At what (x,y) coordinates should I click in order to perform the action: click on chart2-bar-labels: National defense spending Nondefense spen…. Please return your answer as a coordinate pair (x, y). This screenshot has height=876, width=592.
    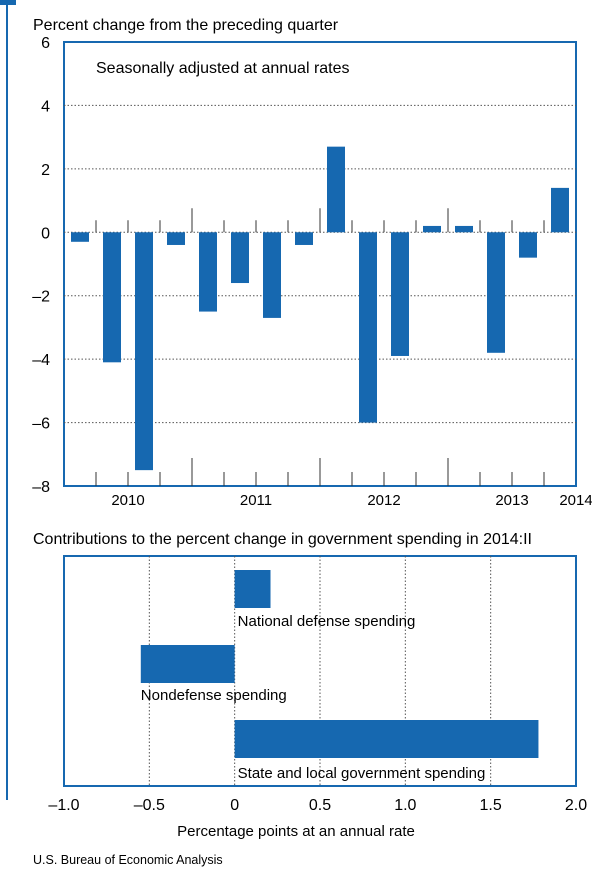
    Looking at the image, I should click on (313, 697).